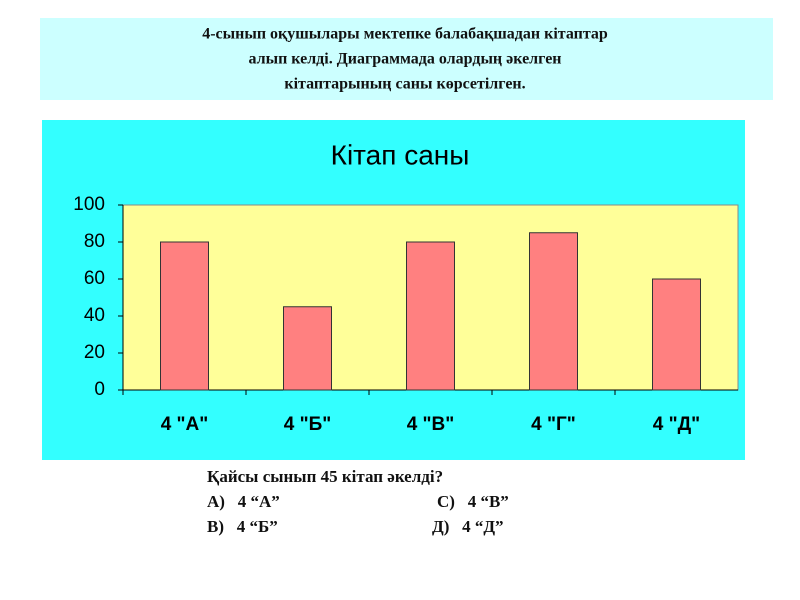  I want to click on option: В) 4 “Б”, so click(242, 526).